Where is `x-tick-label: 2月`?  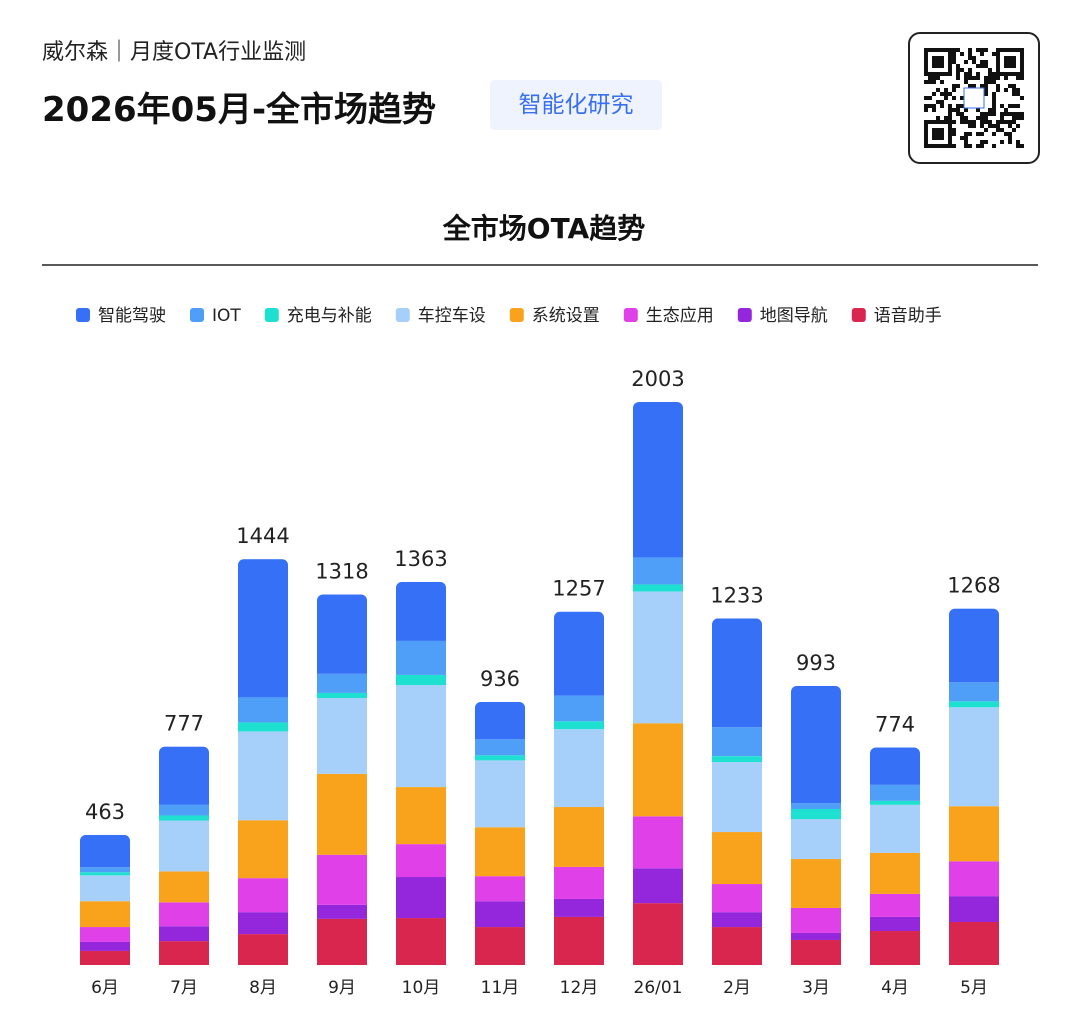 x-tick-label: 2月 is located at coordinates (737, 988).